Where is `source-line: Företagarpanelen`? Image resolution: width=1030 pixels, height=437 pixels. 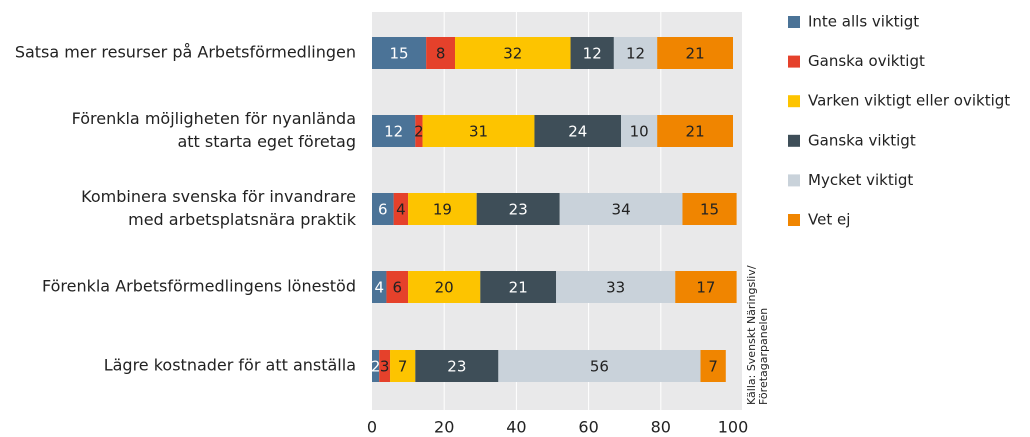 source-line: Företagarpanelen is located at coordinates (763, 356).